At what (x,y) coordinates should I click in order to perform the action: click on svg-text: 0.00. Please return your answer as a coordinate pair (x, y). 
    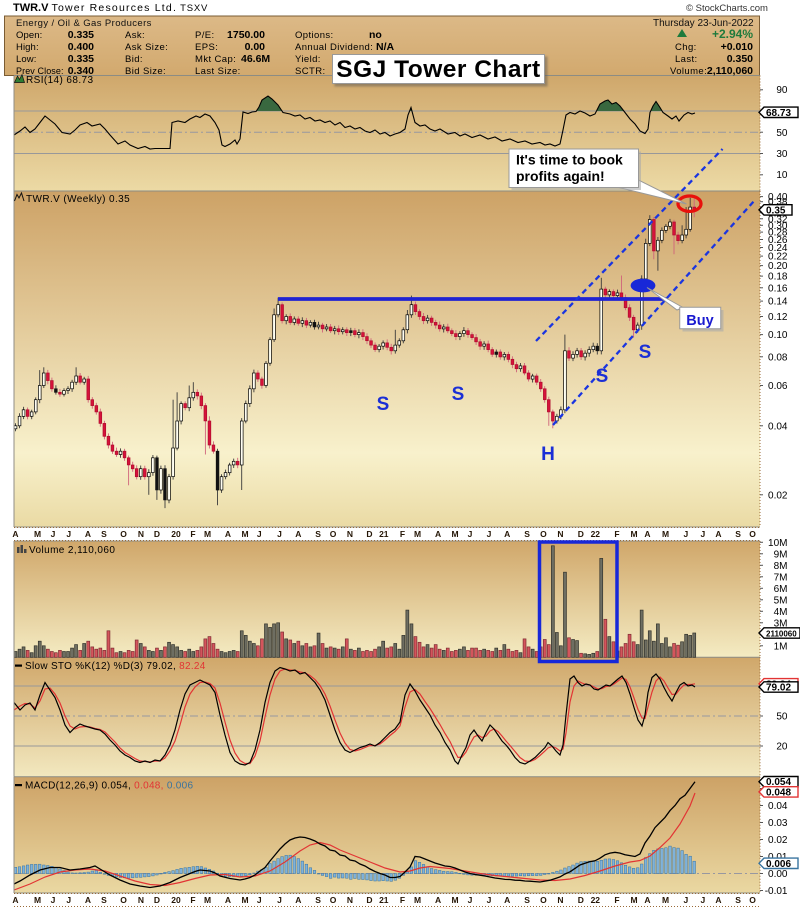
    Looking at the image, I should click on (778, 874).